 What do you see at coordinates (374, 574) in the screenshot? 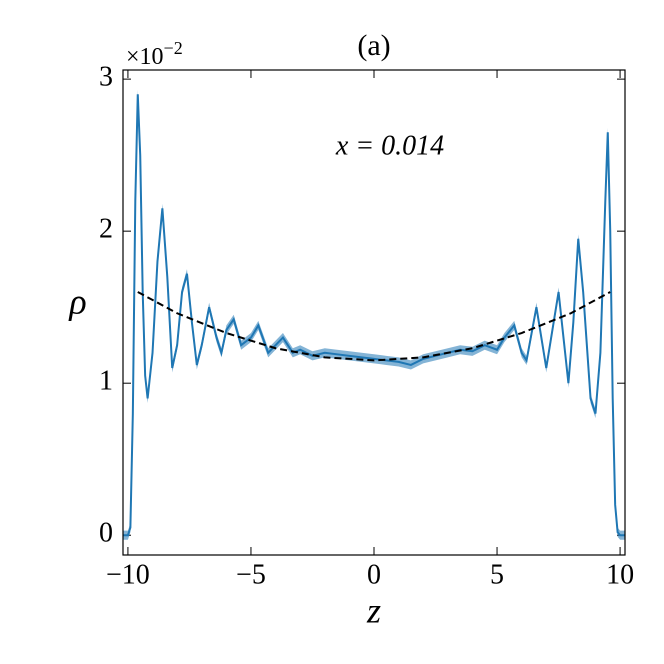
I see `x-tick-label: 0` at bounding box center [374, 574].